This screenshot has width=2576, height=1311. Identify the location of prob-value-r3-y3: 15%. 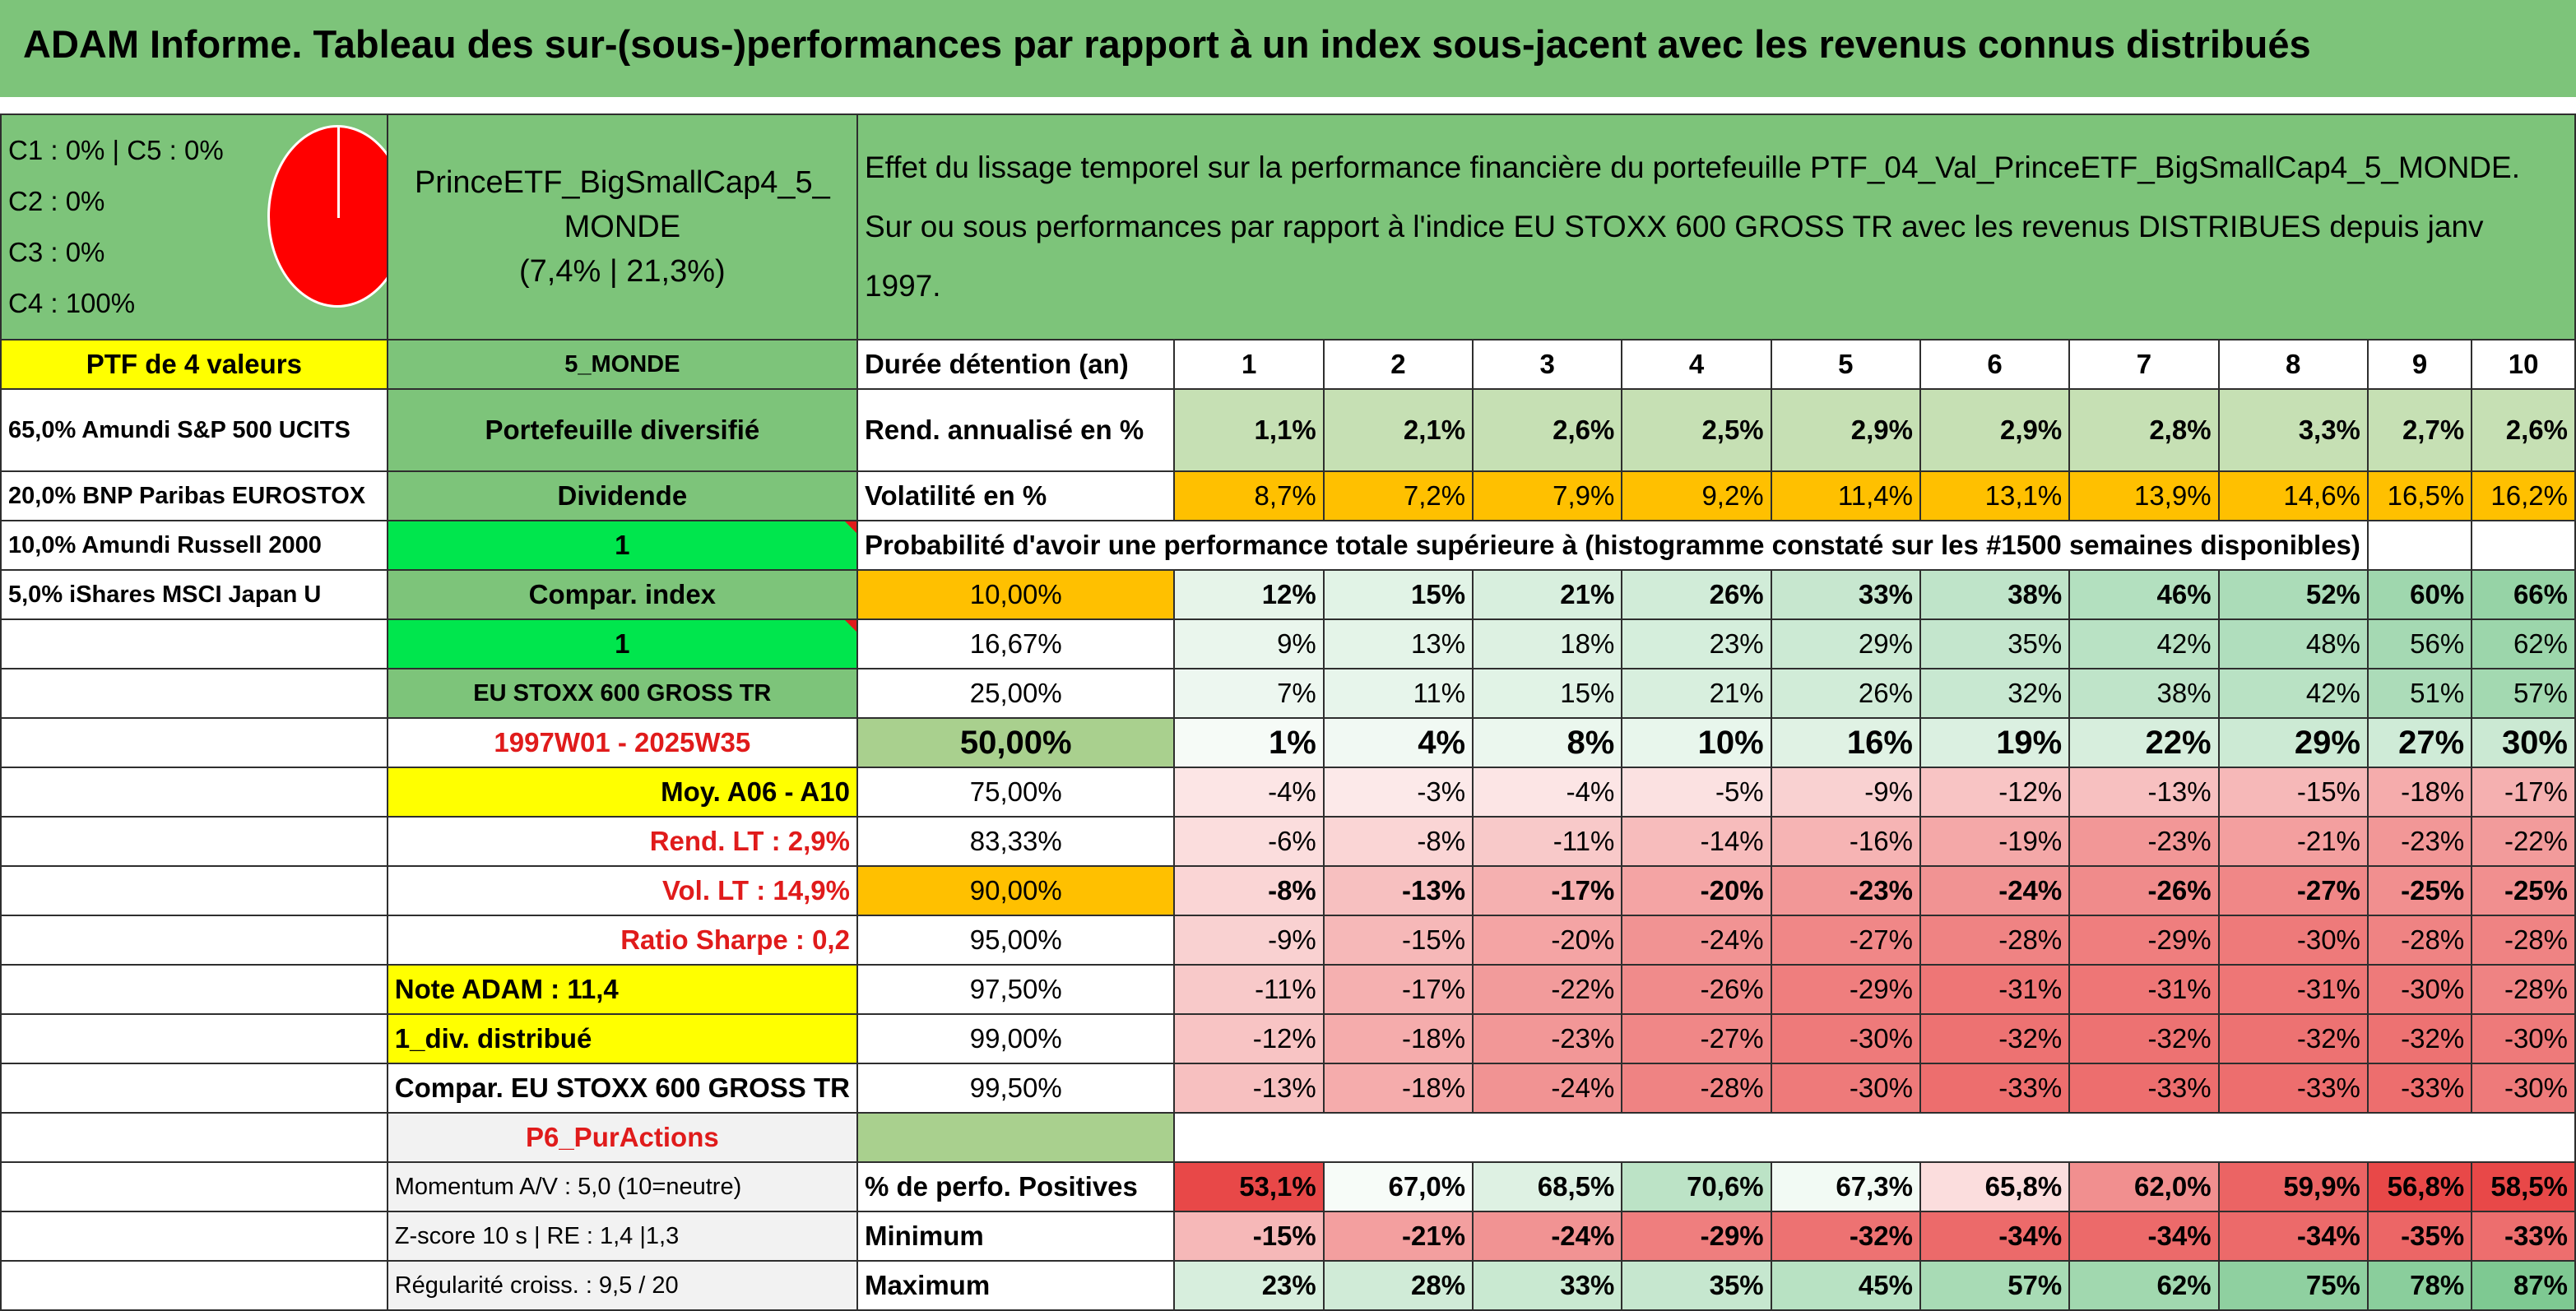
(1548, 694).